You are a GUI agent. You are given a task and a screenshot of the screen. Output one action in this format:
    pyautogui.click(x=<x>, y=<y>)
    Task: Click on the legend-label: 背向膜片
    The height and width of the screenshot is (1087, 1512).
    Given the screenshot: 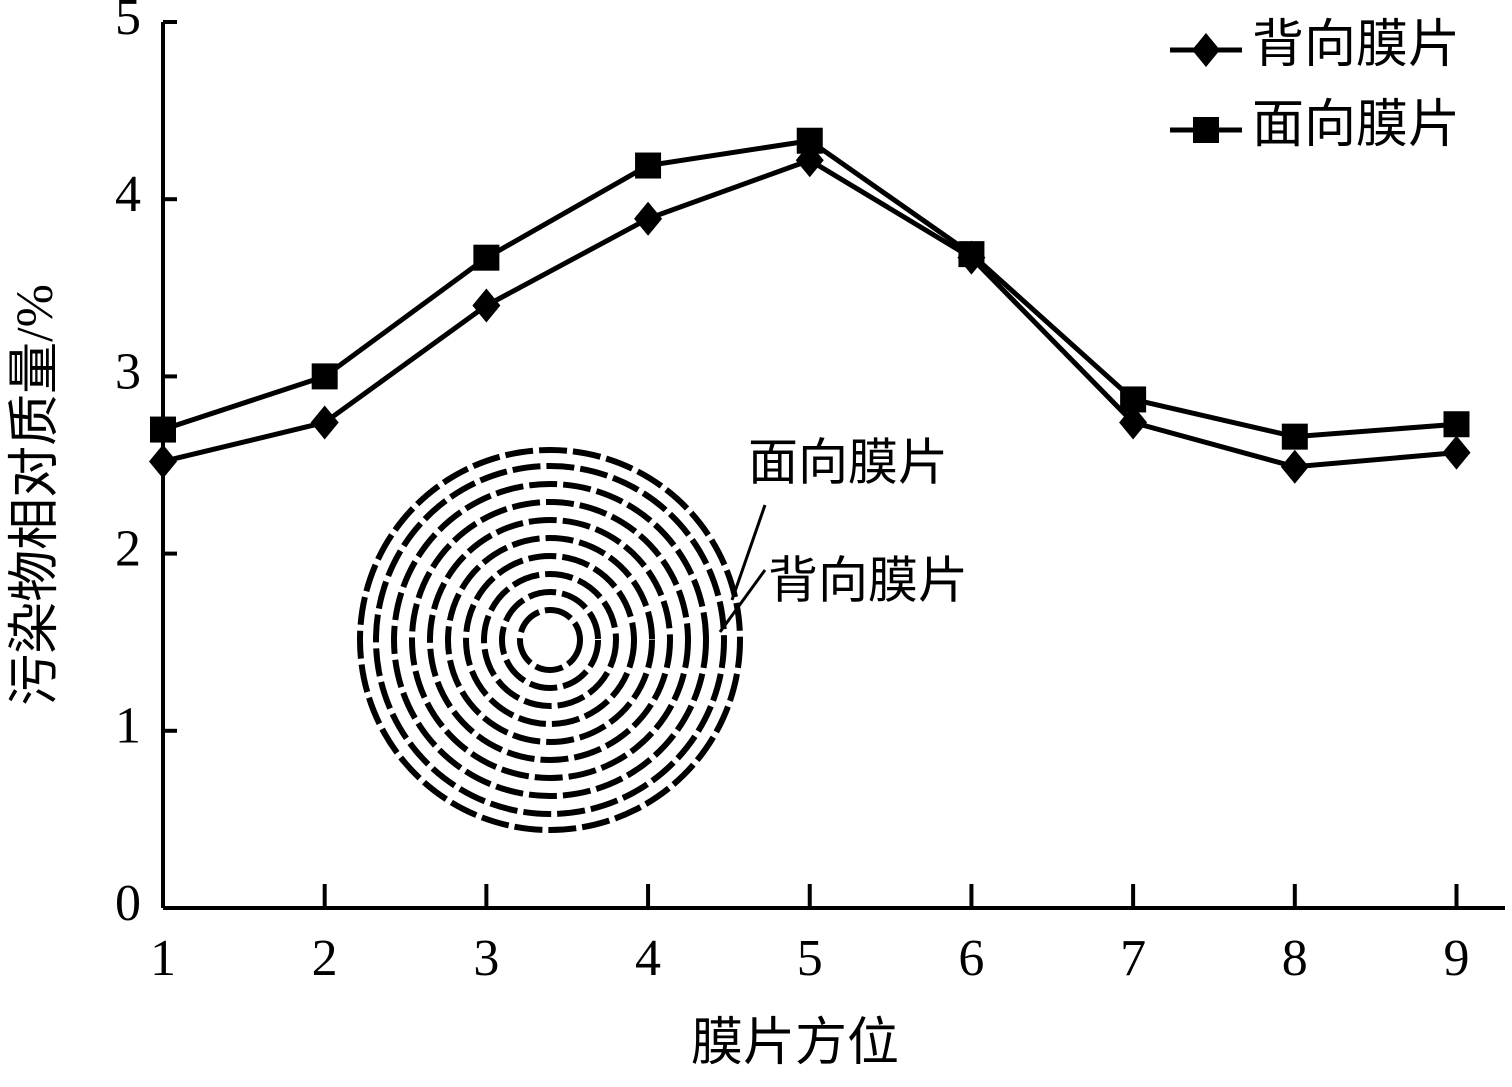 What is the action you would take?
    pyautogui.click(x=1356, y=45)
    